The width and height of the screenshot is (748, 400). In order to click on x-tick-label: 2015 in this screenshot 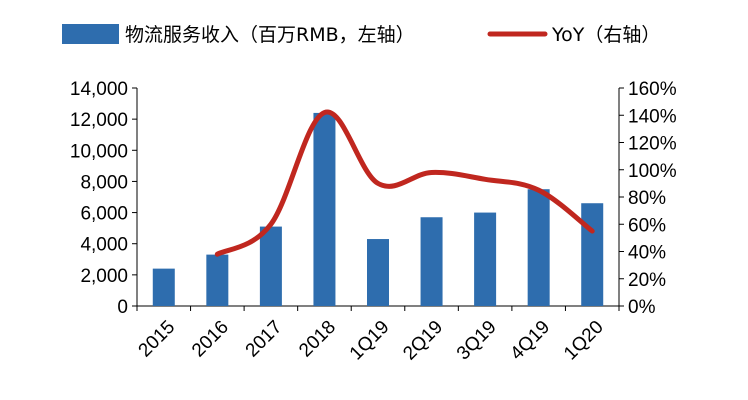, I will do `click(157, 339)`.